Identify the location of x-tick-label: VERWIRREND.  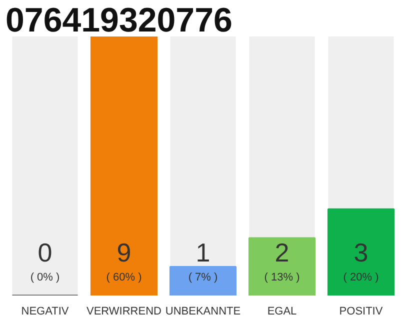
(124, 312).